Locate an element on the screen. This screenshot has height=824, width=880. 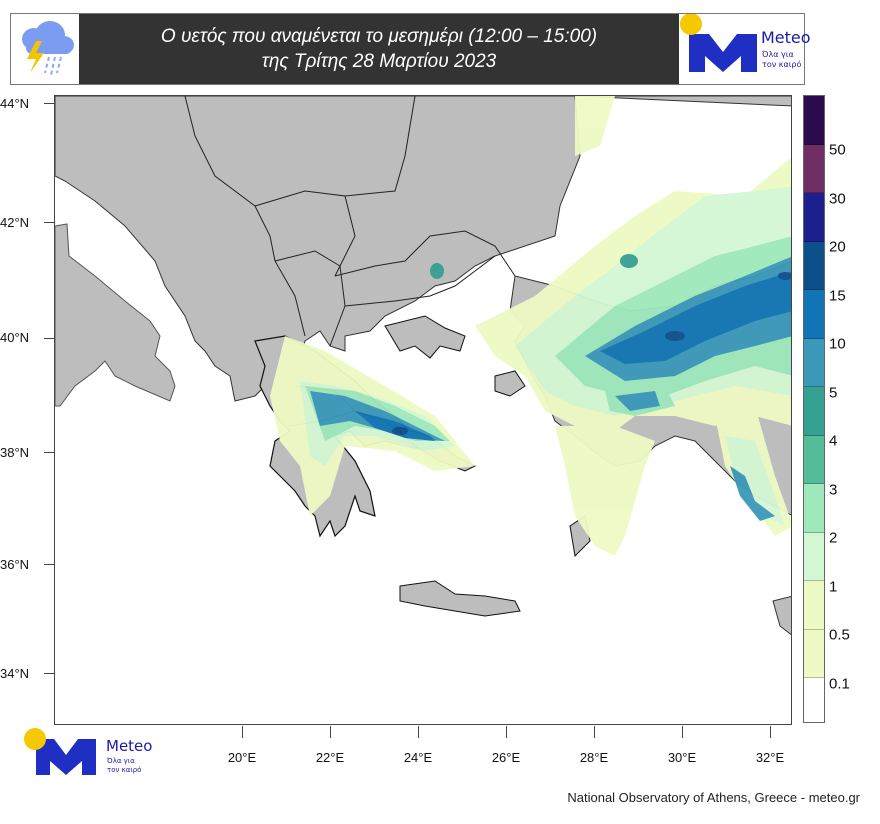
lat-label: 36°N is located at coordinates (15, 564).